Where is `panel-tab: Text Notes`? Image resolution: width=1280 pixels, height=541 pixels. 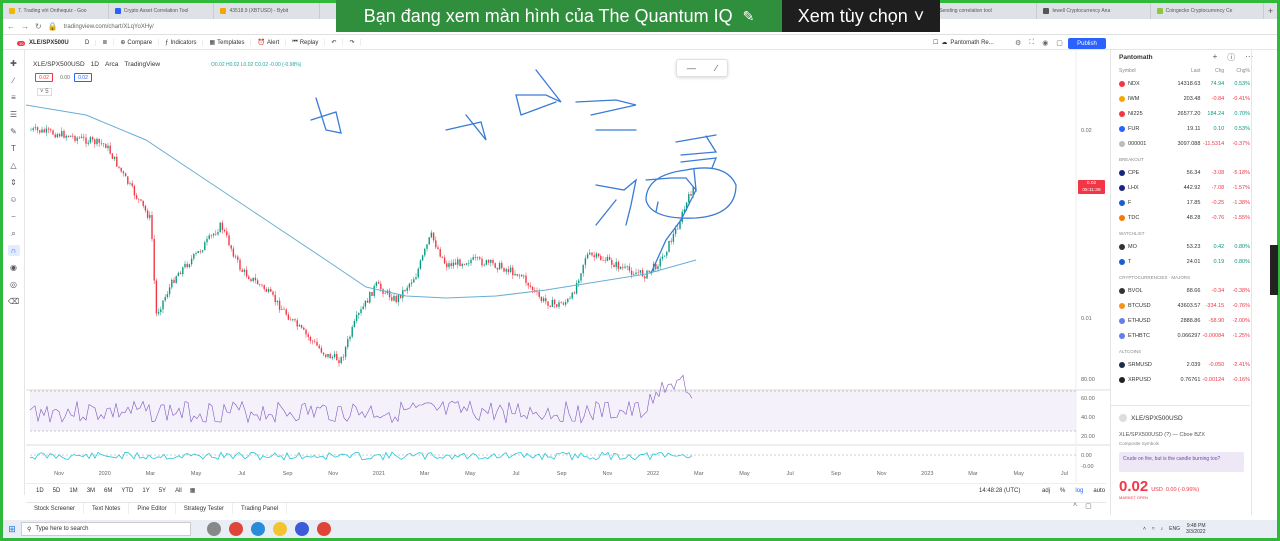 panel-tab: Text Notes is located at coordinates (107, 508).